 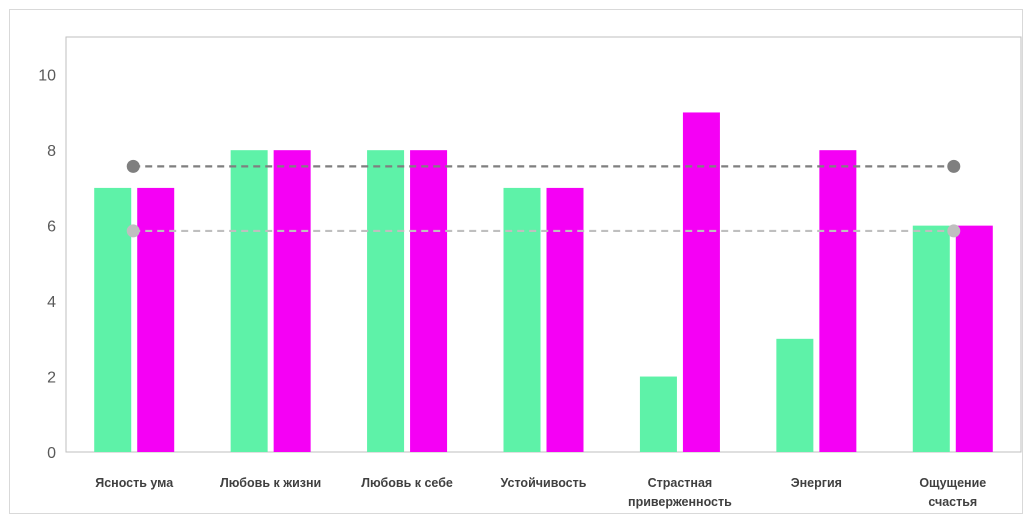 I want to click on y-tick-label: 8, so click(x=51, y=151).